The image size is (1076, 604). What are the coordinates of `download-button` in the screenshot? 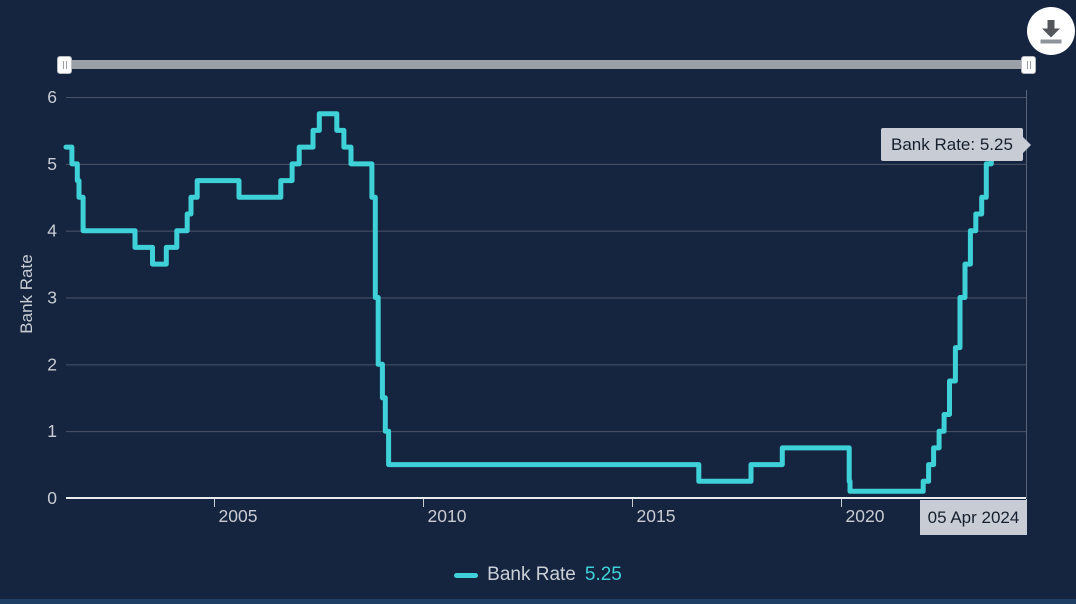 It's located at (1051, 31).